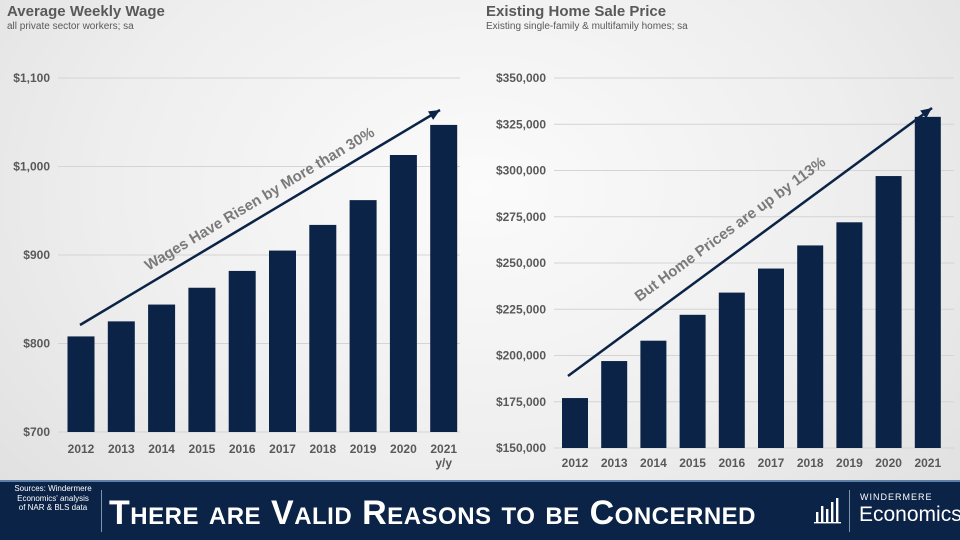 The width and height of the screenshot is (960, 540). What do you see at coordinates (888, 463) in the screenshot?
I see `price-x-tick-label: 2020` at bounding box center [888, 463].